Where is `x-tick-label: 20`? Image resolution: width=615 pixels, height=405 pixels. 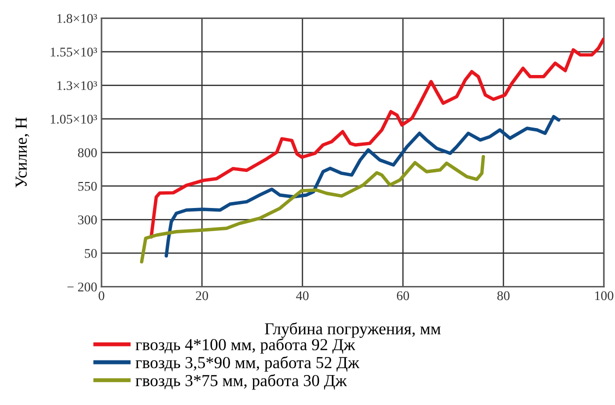 x-tick-label: 20 is located at coordinates (202, 295).